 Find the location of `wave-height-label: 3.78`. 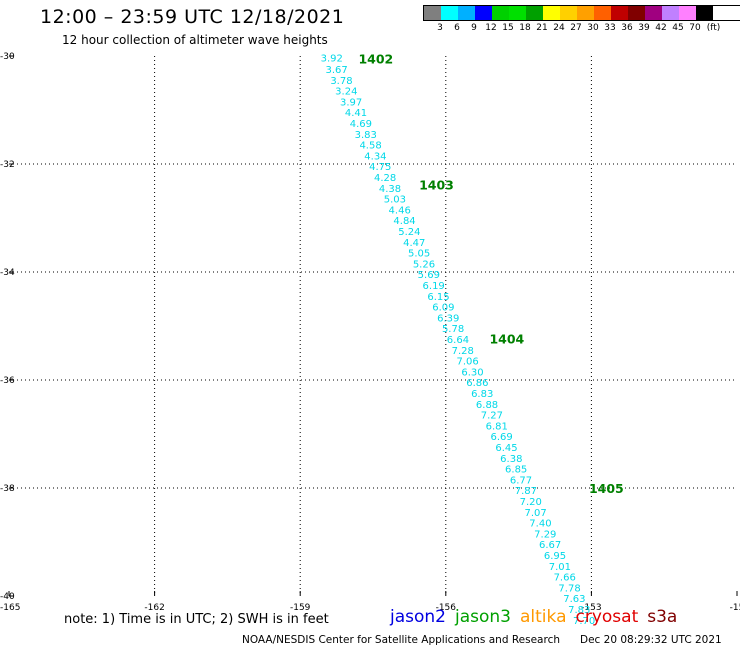

wave-height-label: 3.78 is located at coordinates (341, 81).